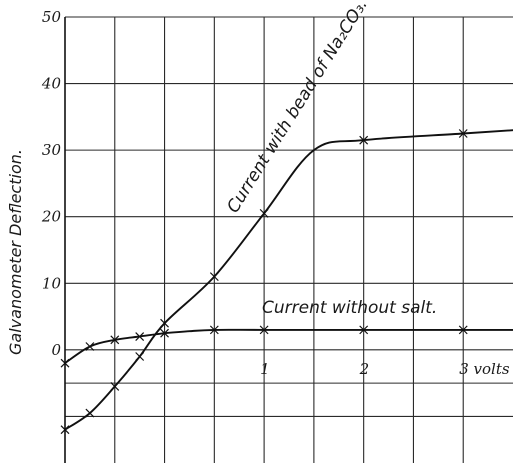 Image resolution: width=513 pixels, height=463 pixels. I want to click on x-tick-label: 3 volts, so click(484, 369).